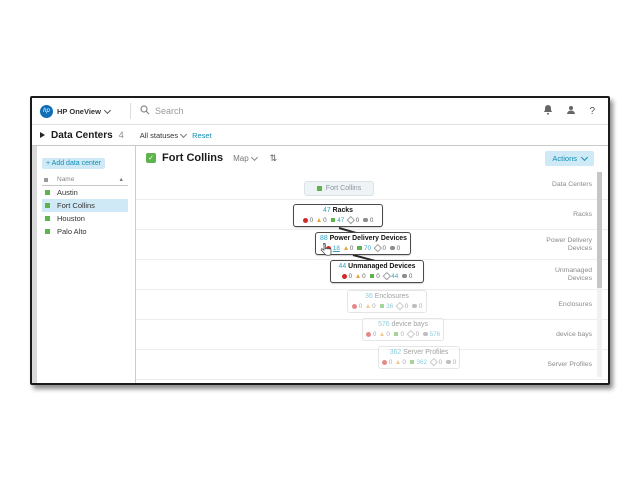  What do you see at coordinates (327, 210) in the screenshot?
I see `node-count-link: 47` at bounding box center [327, 210].